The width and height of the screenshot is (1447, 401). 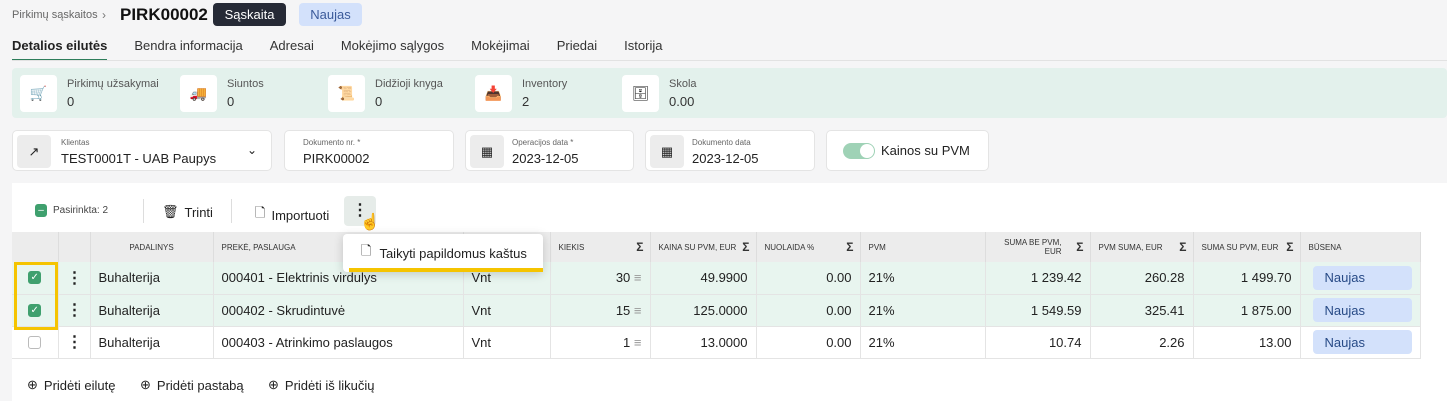 I want to click on import-button: 🗋 Importuoti, so click(x=292, y=215).